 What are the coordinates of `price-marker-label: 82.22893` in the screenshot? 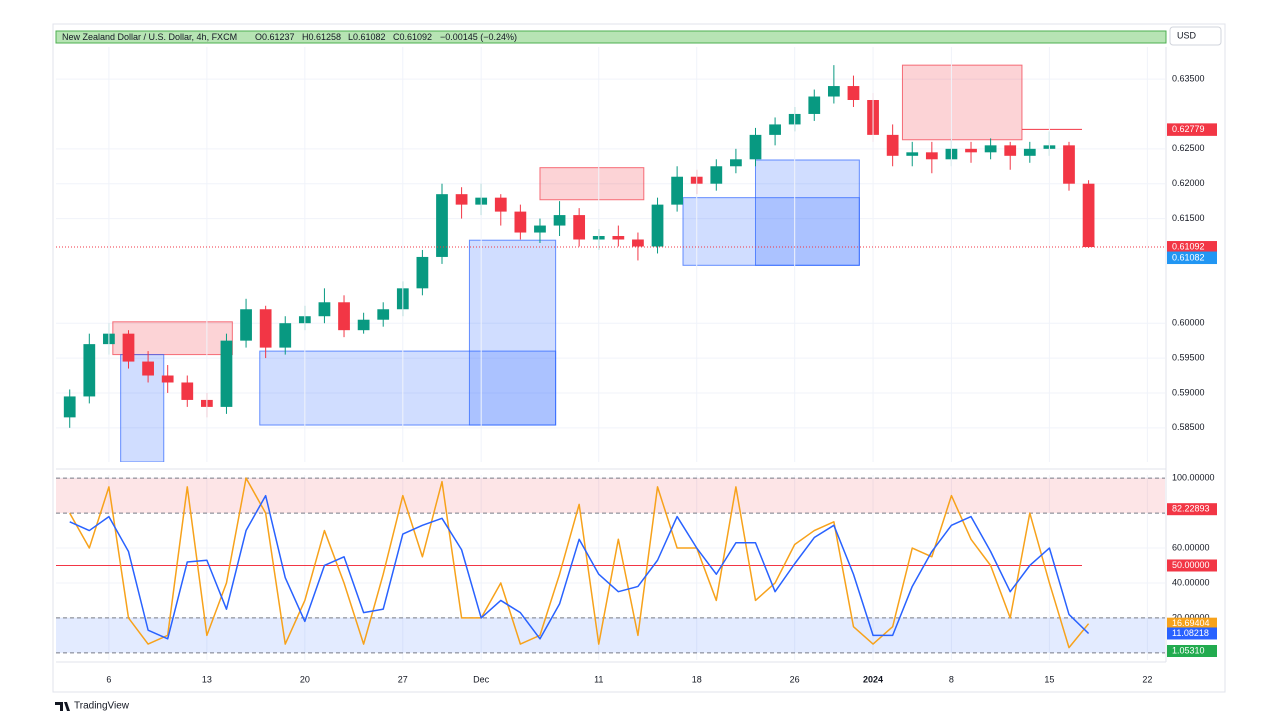 It's located at (1191, 509).